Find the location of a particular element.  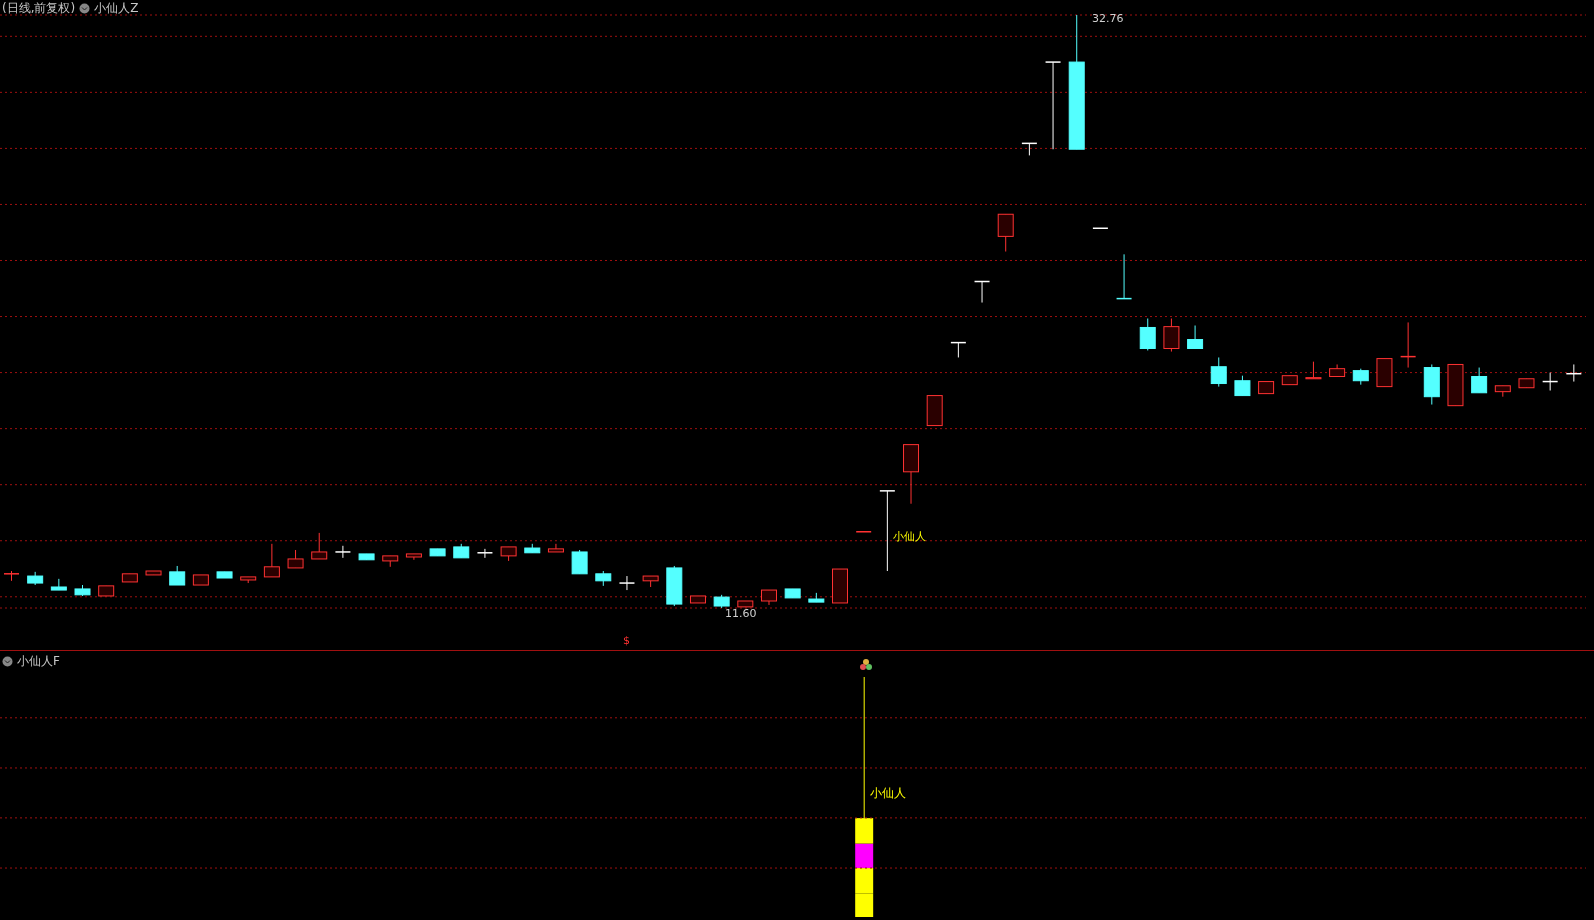

annotation: 32.76 is located at coordinates (1108, 18).